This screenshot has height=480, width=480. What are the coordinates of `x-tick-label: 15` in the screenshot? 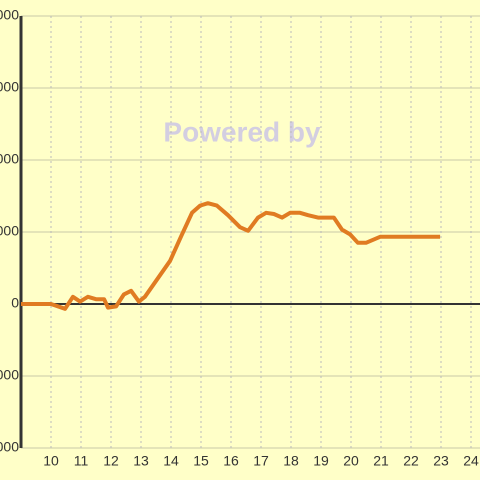 It's located at (201, 461).